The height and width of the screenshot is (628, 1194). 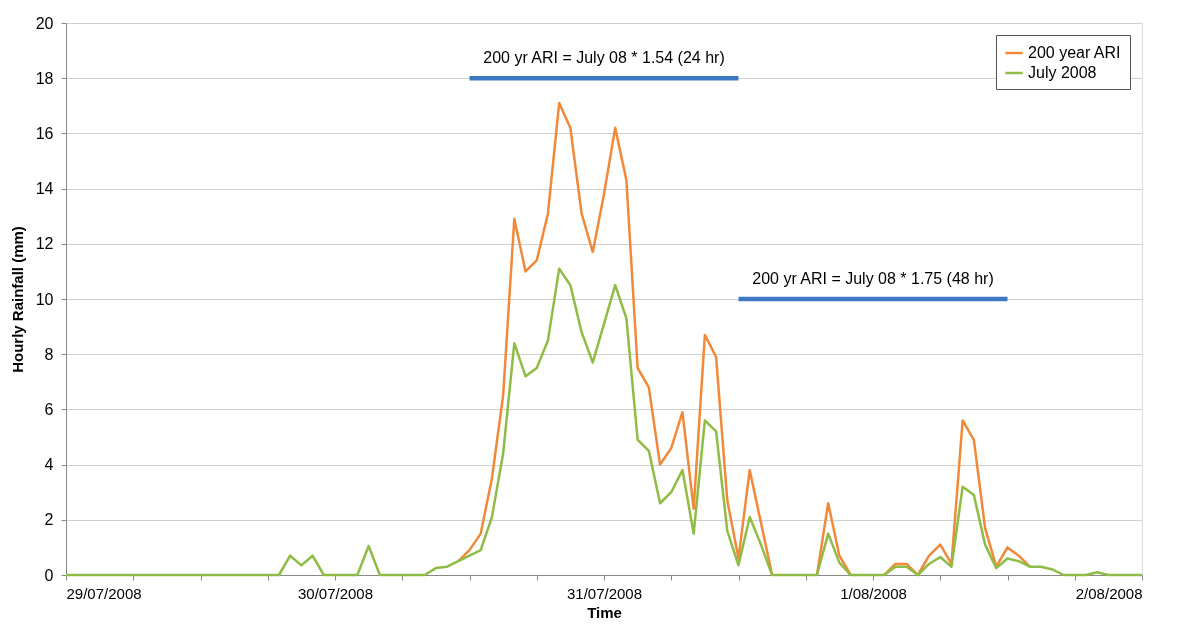 I want to click on y-tick-label: 14, so click(x=44, y=189).